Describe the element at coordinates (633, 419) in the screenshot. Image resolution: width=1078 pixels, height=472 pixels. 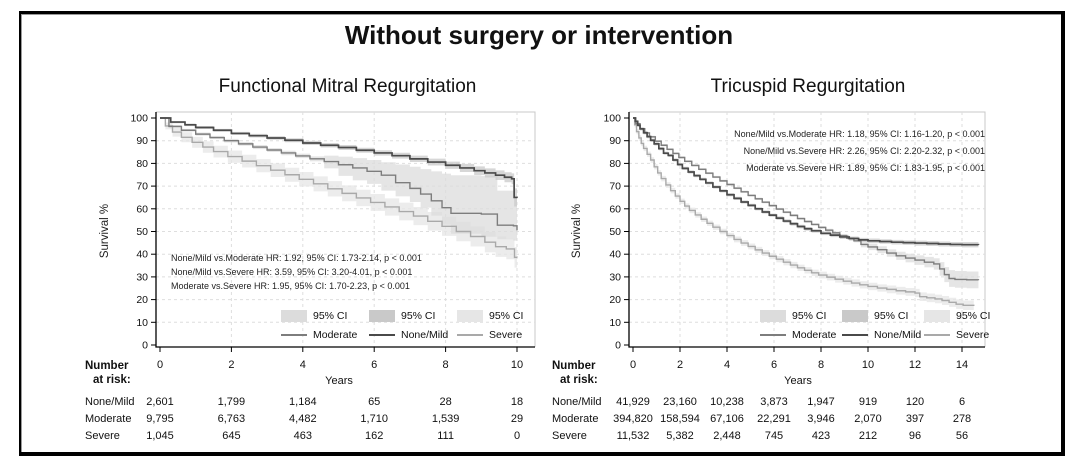
I see `risk-value: 394,820` at that location.